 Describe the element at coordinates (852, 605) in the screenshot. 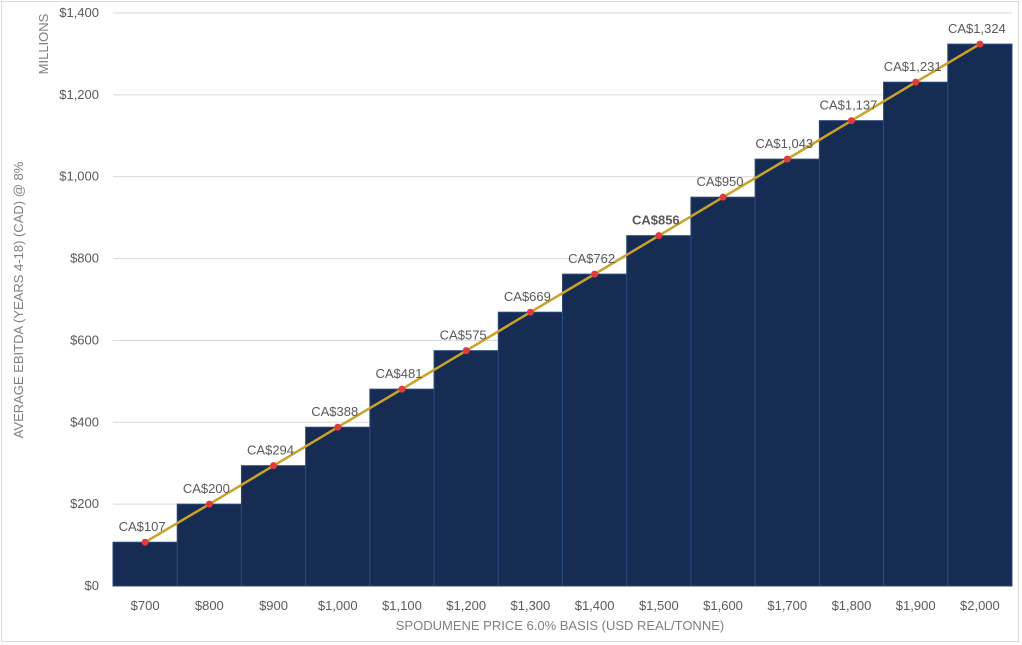

I see `x-tick-label: $1,800` at that location.